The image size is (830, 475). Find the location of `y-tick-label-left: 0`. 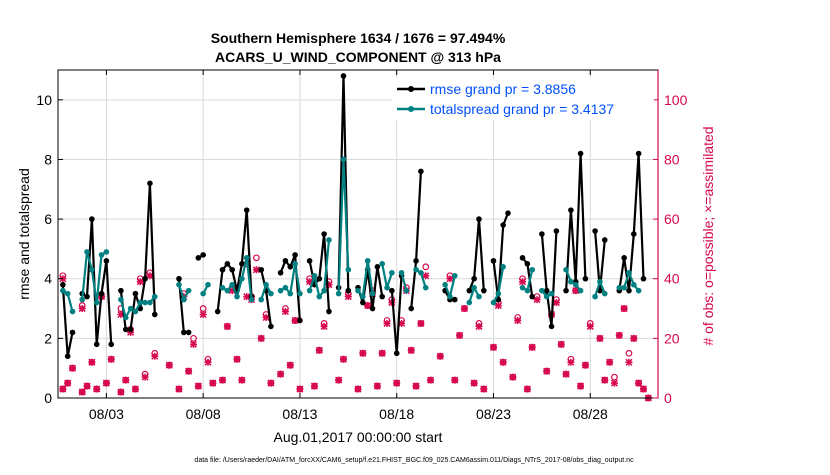

y-tick-label-left: 0 is located at coordinates (48, 398).